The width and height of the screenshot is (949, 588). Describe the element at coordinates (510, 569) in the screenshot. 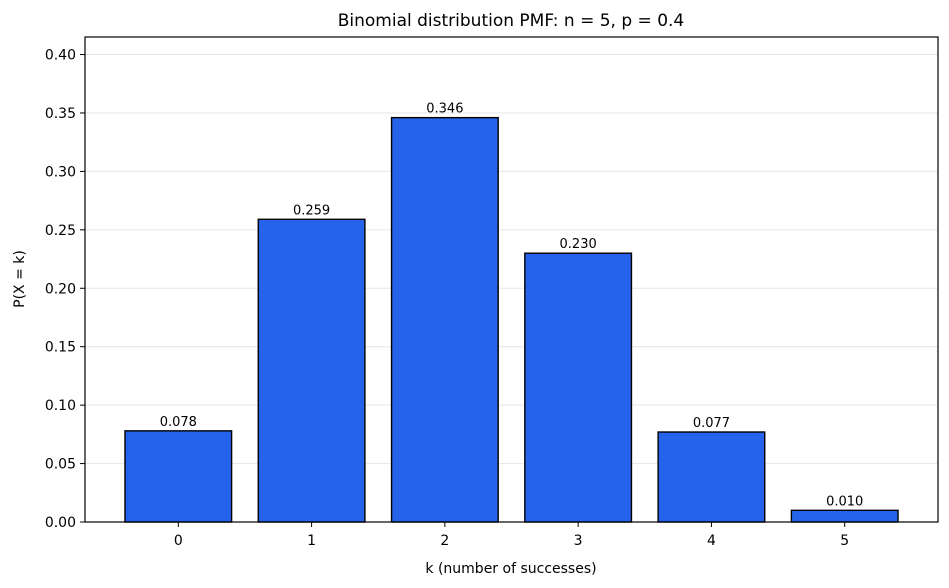

I see `x-axis-label: k (number of successes)` at that location.